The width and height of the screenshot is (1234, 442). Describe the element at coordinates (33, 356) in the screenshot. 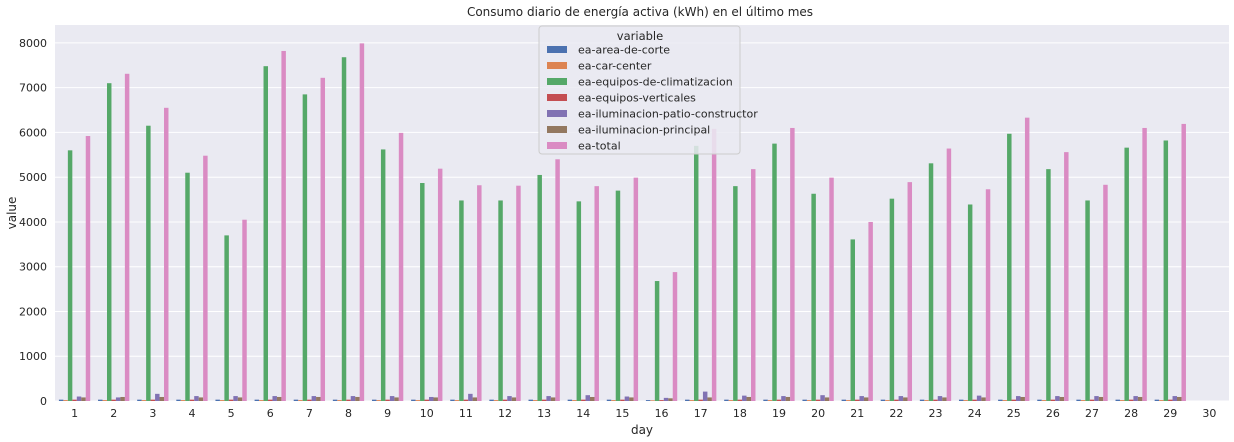

I see `y-tick-label: 1000` at that location.